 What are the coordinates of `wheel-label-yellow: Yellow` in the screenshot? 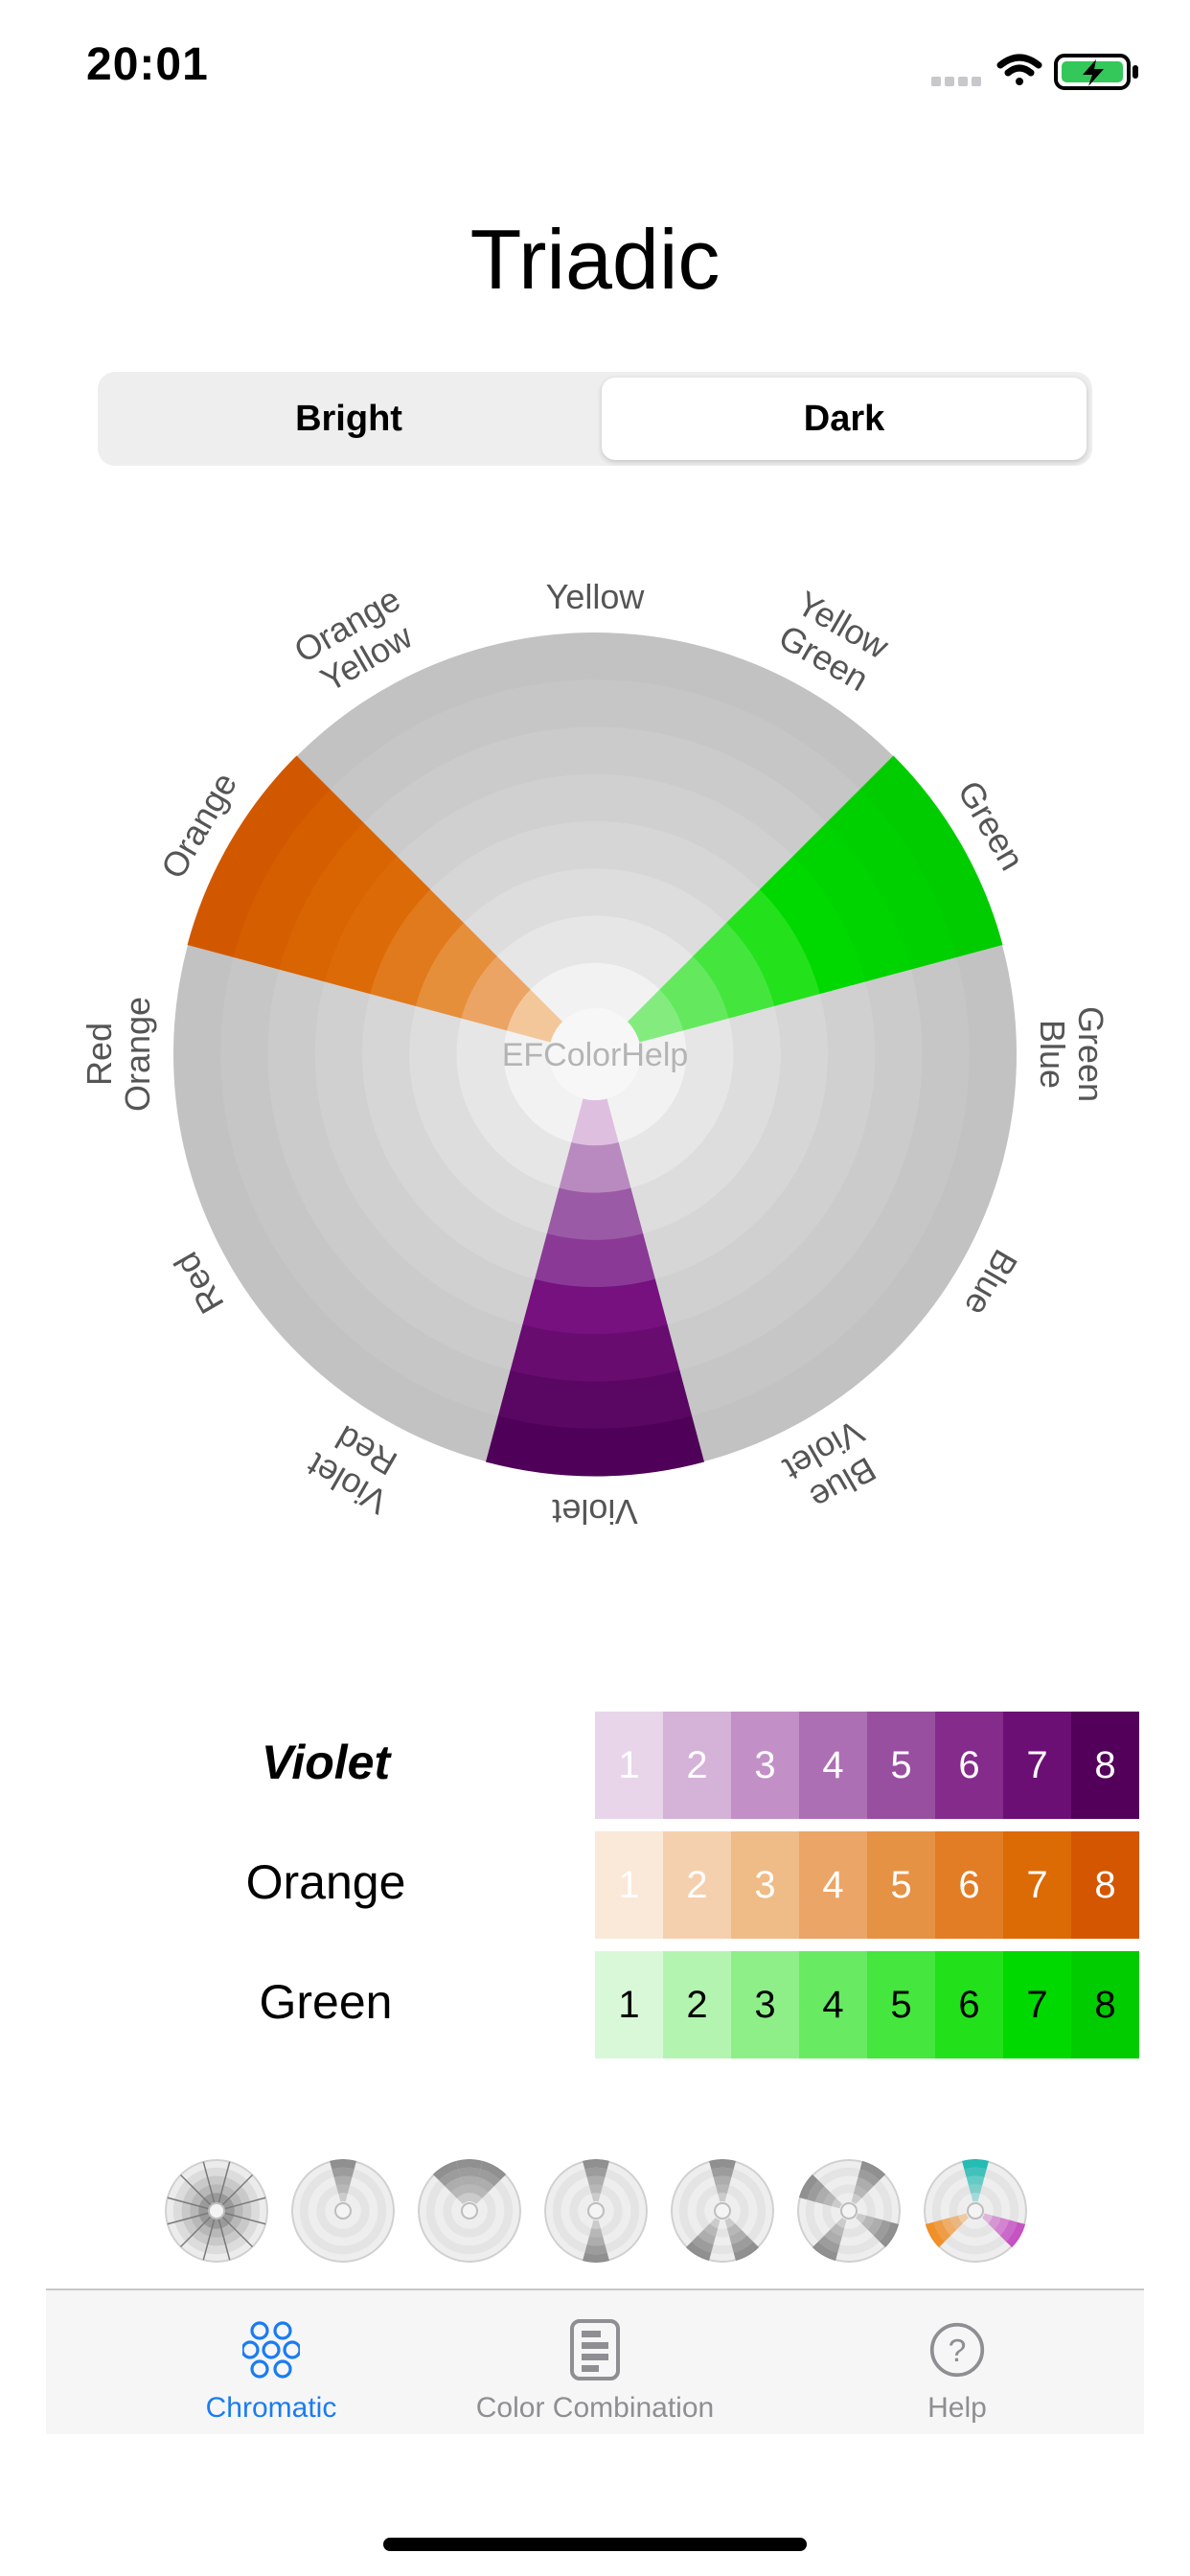 It's located at (596, 596).